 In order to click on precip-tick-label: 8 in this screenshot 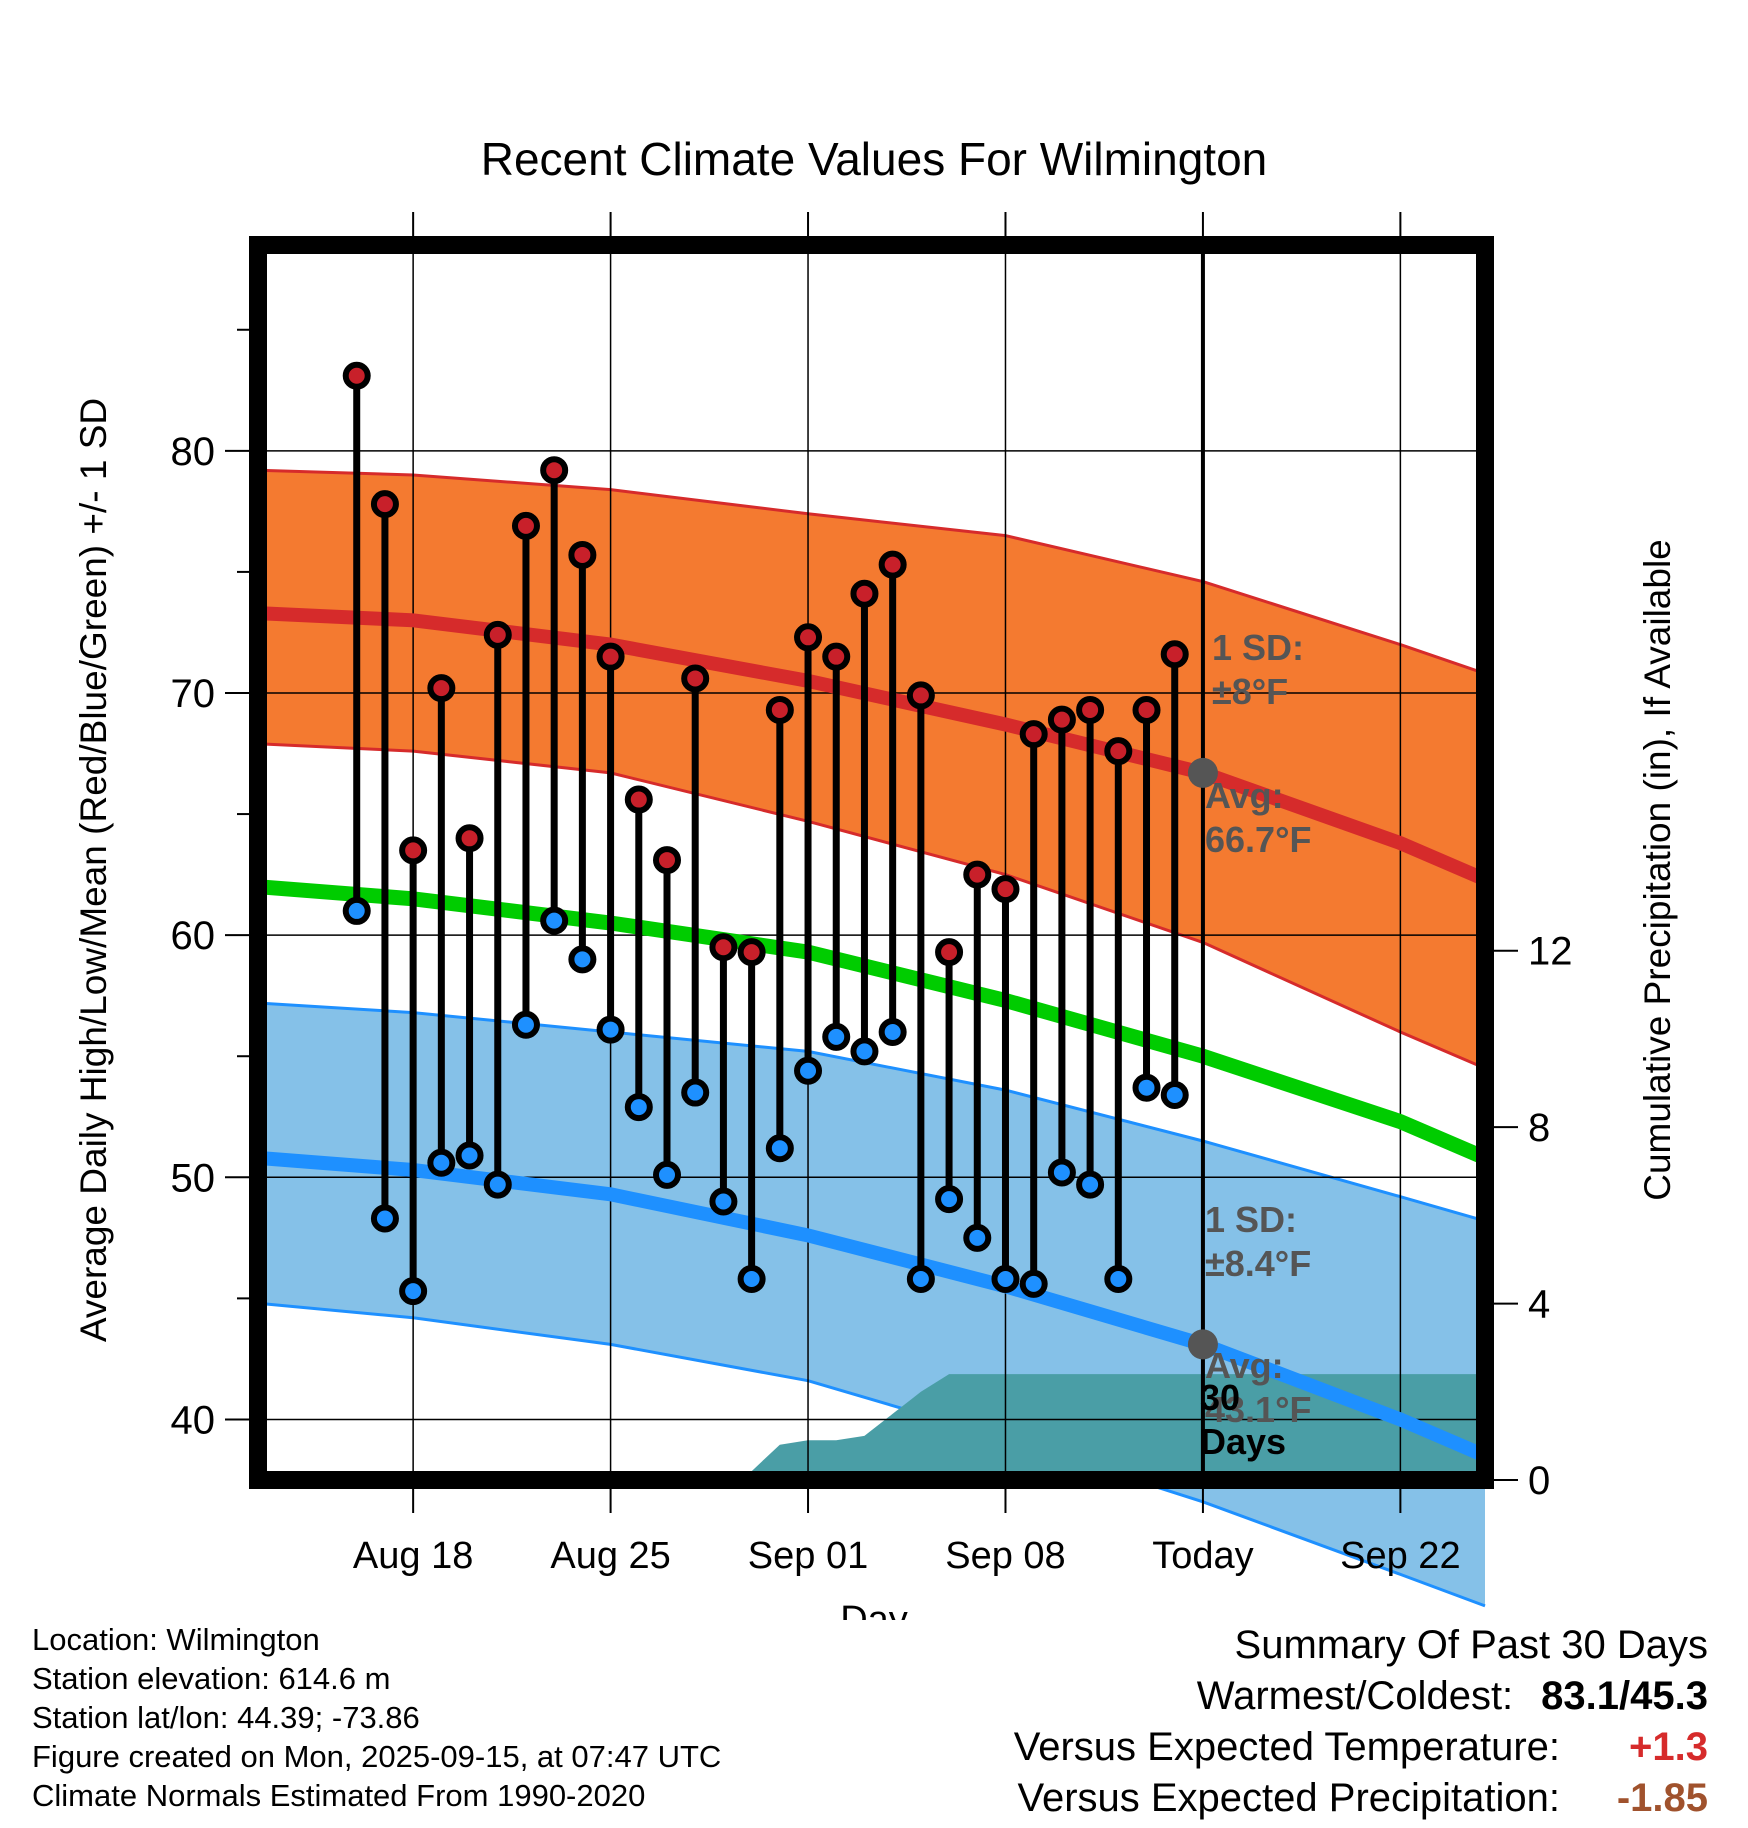, I will do `click(1539, 1128)`.